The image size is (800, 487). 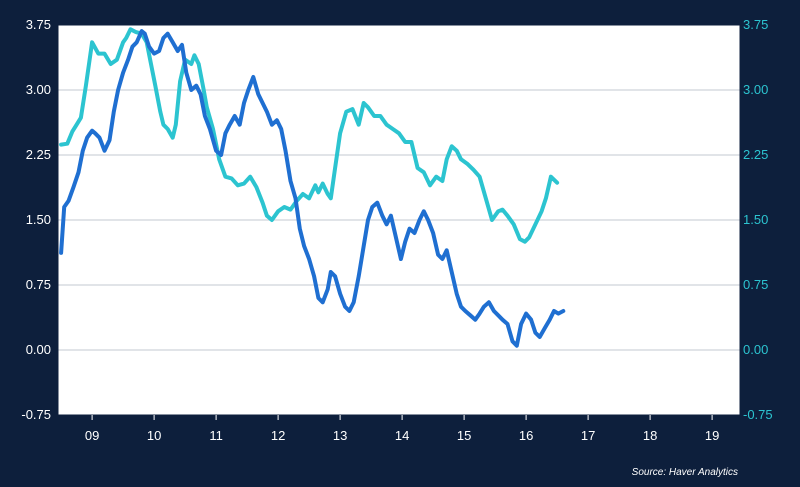 I want to click on y-tick-label-left-3: 1.50, so click(x=38, y=219).